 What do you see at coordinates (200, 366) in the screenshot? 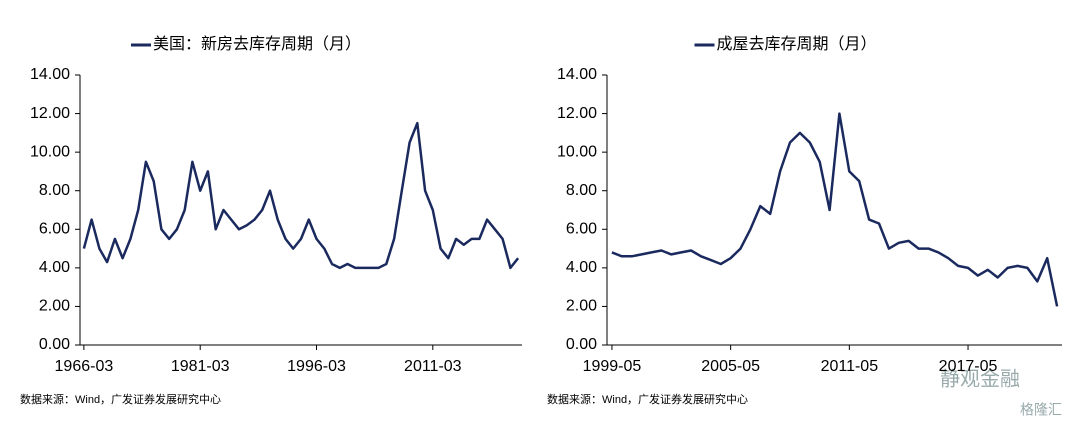
I see `x-tick-label: 1981-03` at bounding box center [200, 366].